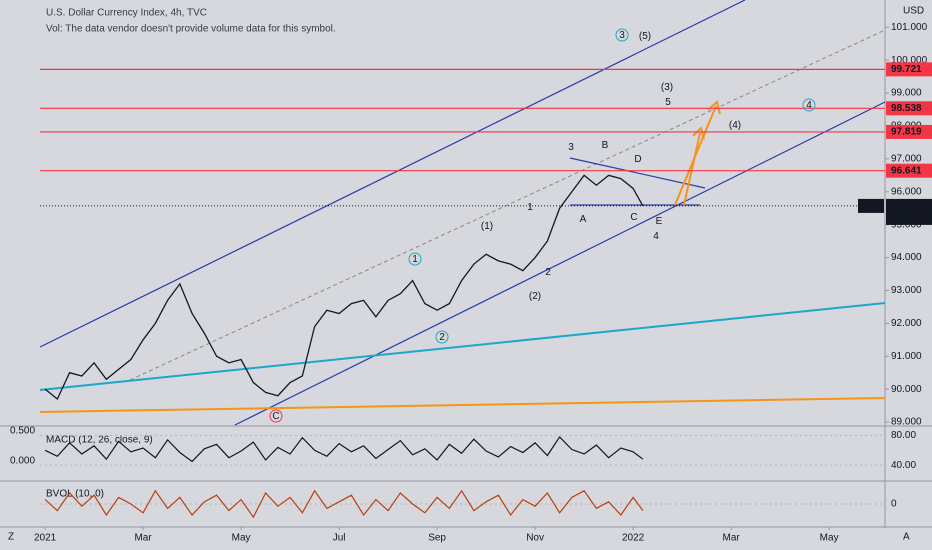 This screenshot has height=550, width=932. What do you see at coordinates (75, 494) in the screenshot?
I see `indicator-title: BVOL (10, 0)` at bounding box center [75, 494].